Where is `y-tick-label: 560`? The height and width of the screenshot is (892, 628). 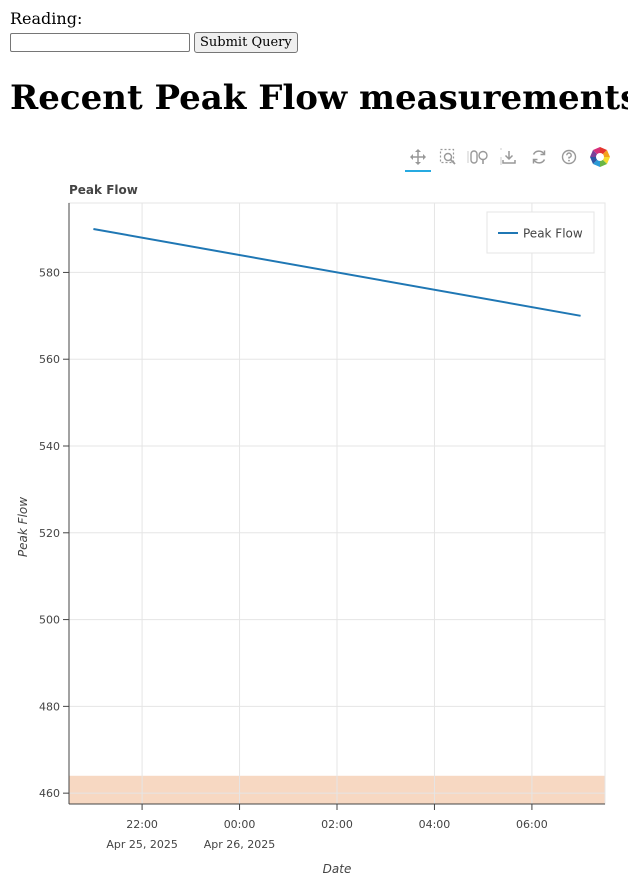
y-tick-label: 560 is located at coordinates (49, 359).